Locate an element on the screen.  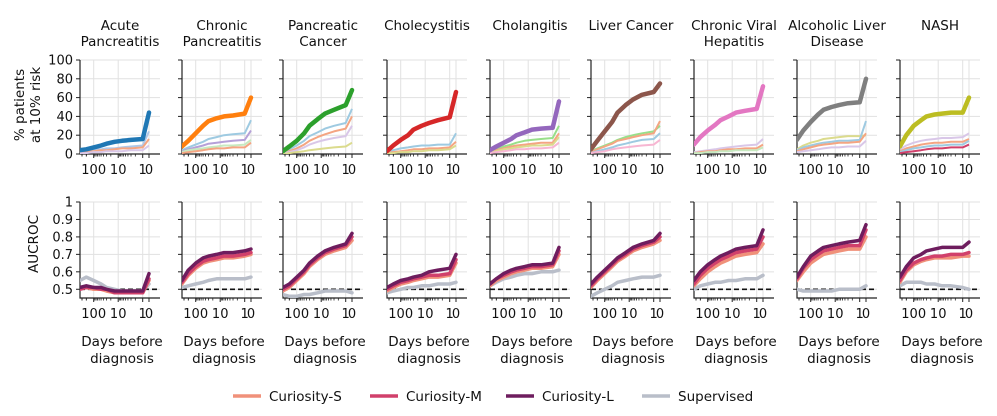
y-tick-label: 100 is located at coordinates (60, 61).